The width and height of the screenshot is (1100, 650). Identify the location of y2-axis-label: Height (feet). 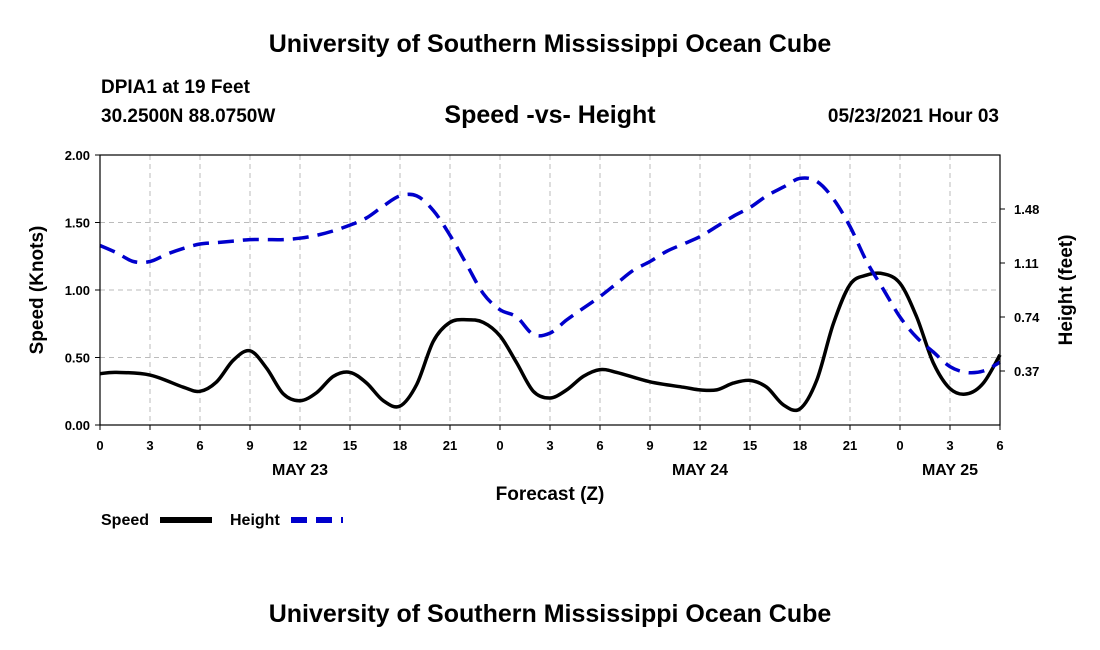
(1066, 290).